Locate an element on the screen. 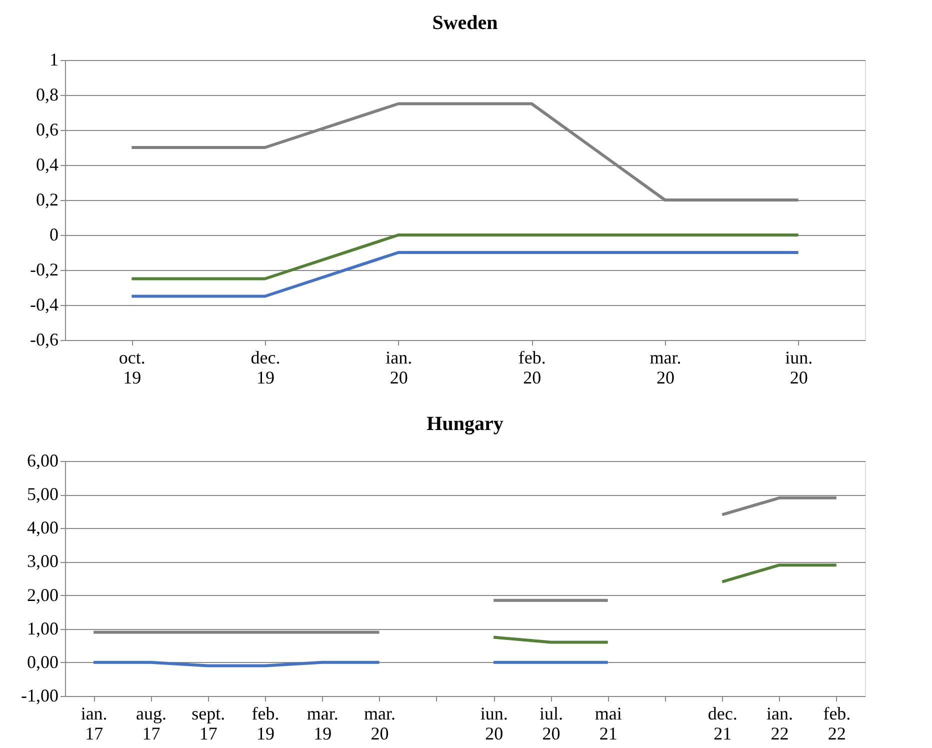  y-tick-label: 4,00 is located at coordinates (42, 528).